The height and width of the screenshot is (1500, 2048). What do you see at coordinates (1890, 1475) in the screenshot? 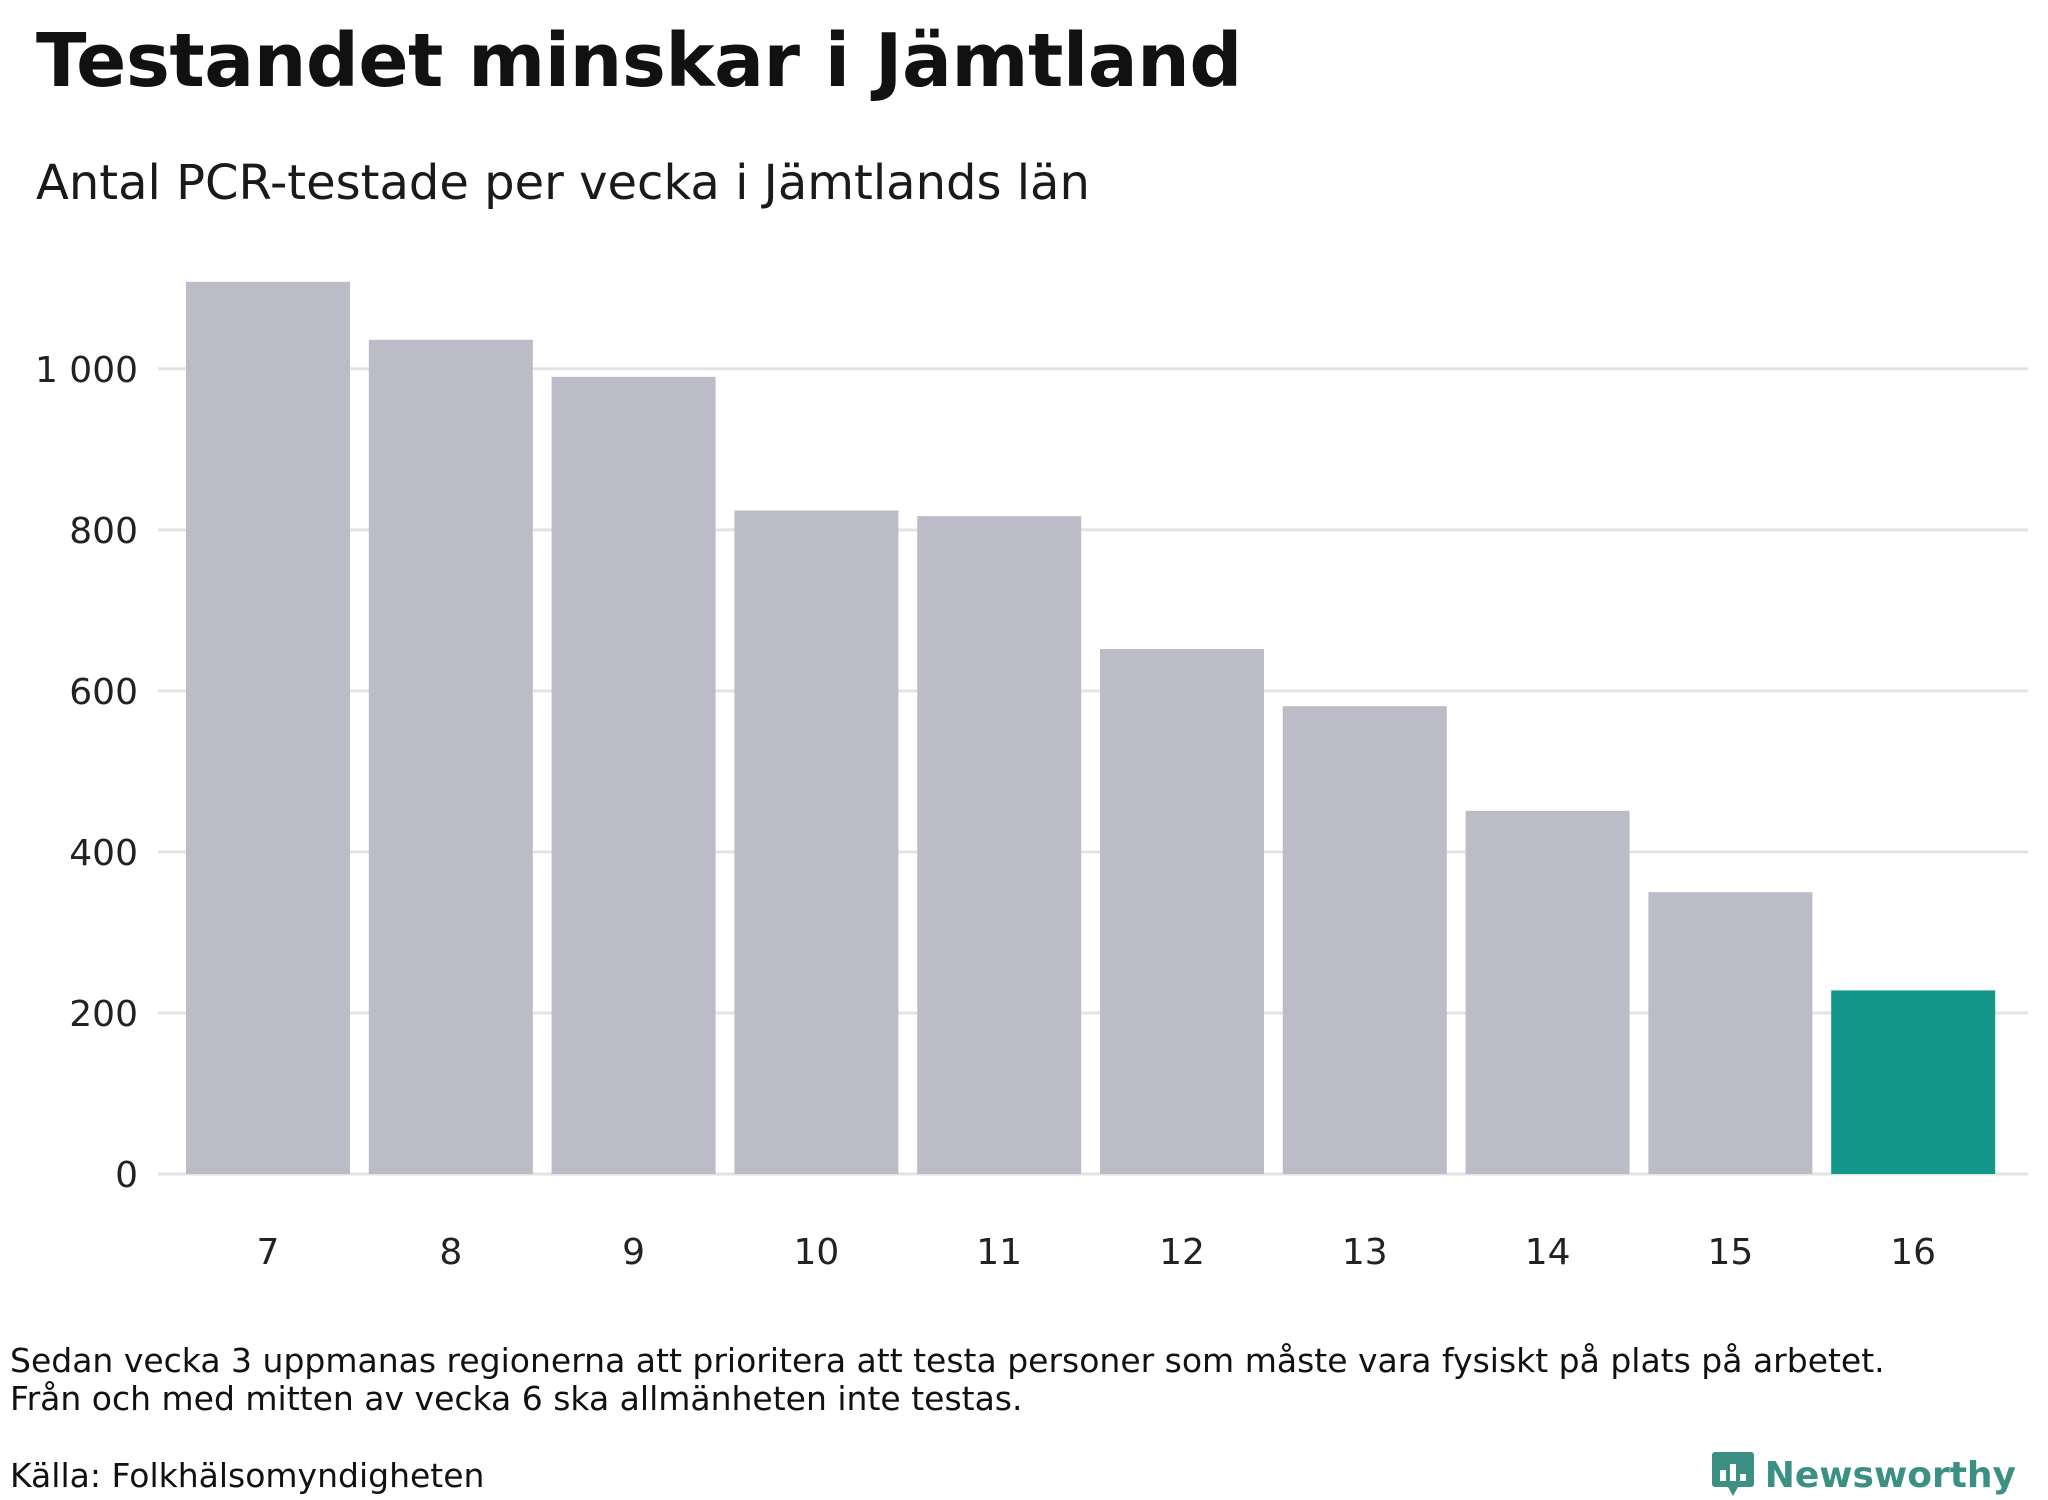
I see `brand-name: Newsworthy` at bounding box center [1890, 1475].